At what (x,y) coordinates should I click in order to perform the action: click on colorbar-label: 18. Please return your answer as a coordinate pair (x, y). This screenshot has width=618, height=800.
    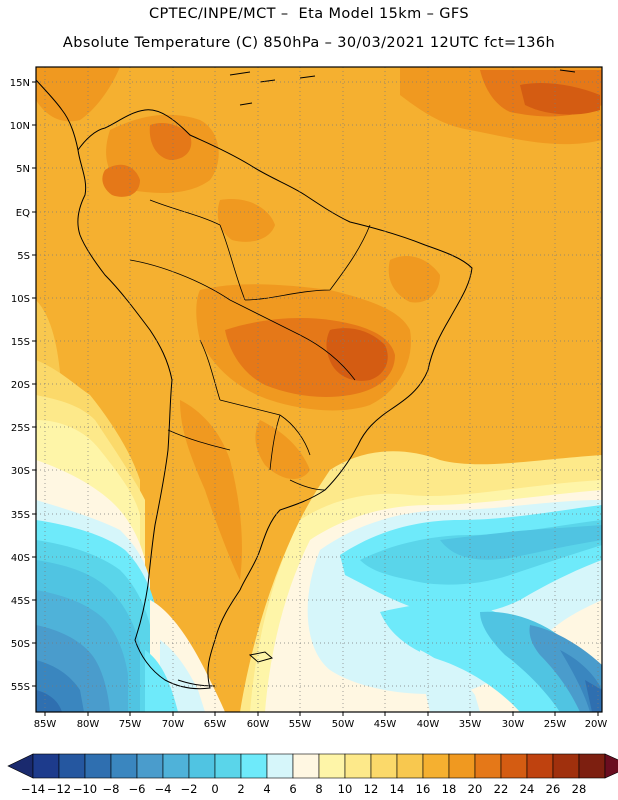
    Looking at the image, I should click on (449, 789).